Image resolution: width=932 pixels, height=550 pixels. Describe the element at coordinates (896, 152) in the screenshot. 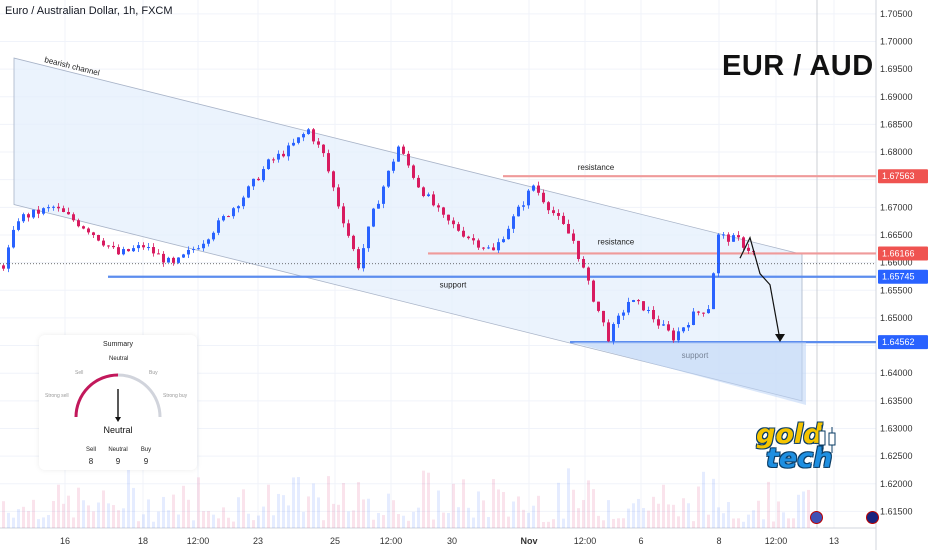

I see `price-tick: 1.68000` at that location.